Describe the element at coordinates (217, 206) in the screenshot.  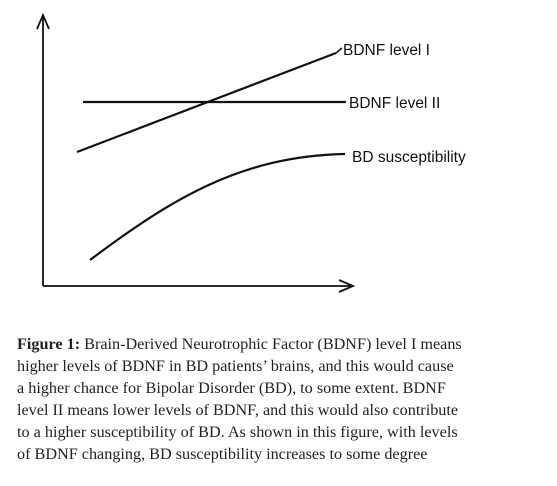
I see `bd-susceptibility-curve` at that location.